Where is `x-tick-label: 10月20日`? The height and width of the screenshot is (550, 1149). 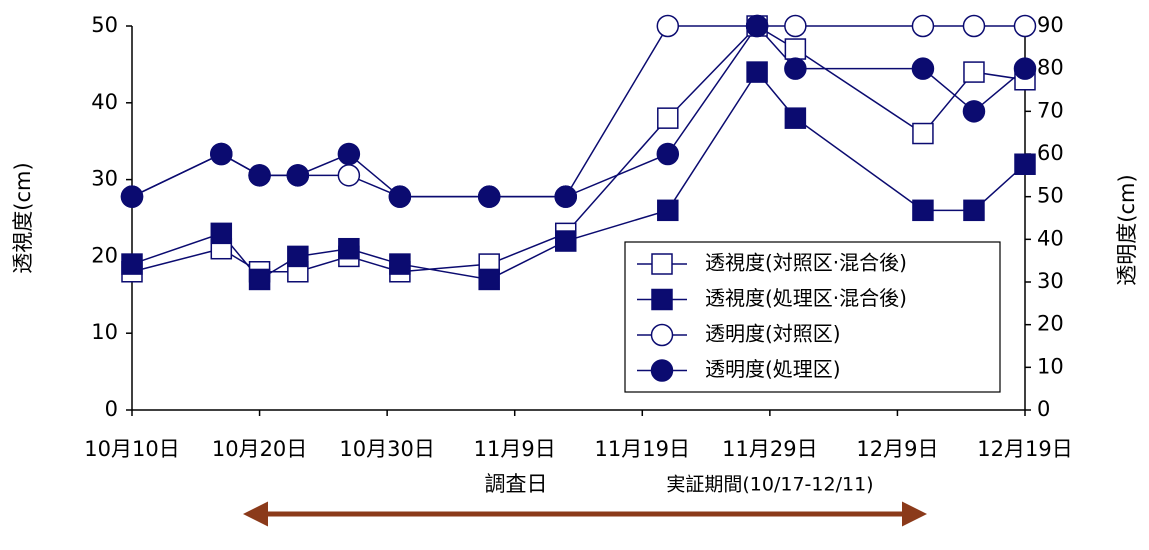 x-tick-label: 10月20日 is located at coordinates (259, 449).